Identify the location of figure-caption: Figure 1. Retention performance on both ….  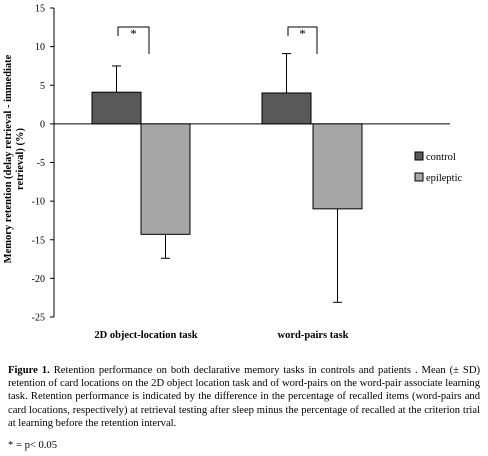
(244, 397).